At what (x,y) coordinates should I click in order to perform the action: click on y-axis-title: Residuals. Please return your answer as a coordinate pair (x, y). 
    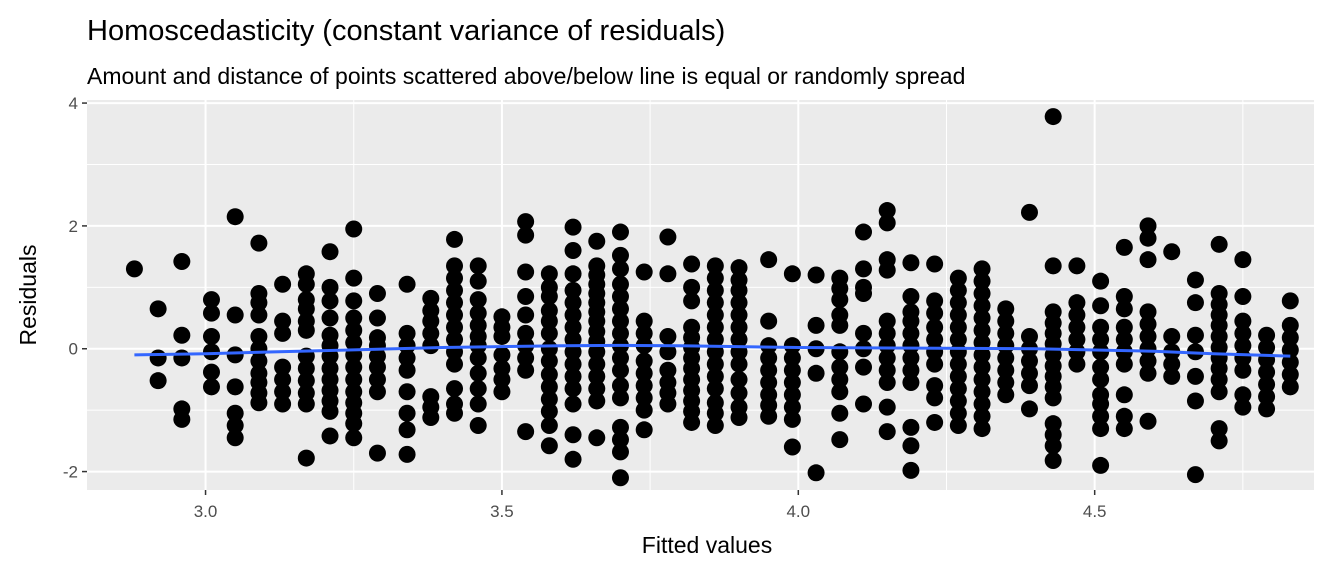
    Looking at the image, I should click on (28, 295).